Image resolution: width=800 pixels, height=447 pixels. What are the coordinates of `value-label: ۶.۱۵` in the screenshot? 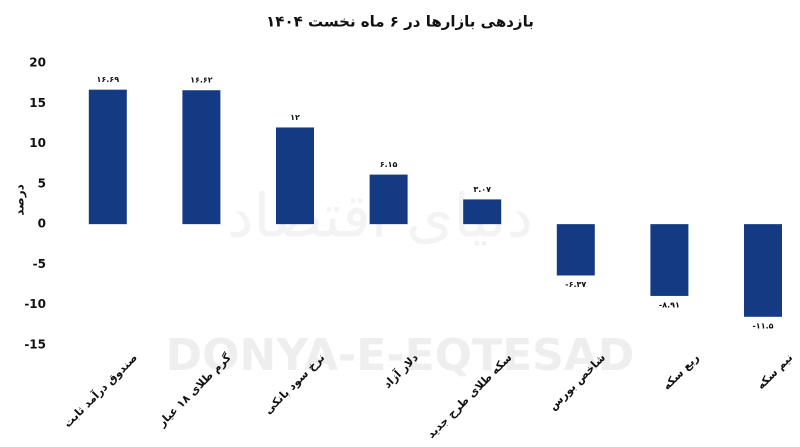 It's located at (389, 164).